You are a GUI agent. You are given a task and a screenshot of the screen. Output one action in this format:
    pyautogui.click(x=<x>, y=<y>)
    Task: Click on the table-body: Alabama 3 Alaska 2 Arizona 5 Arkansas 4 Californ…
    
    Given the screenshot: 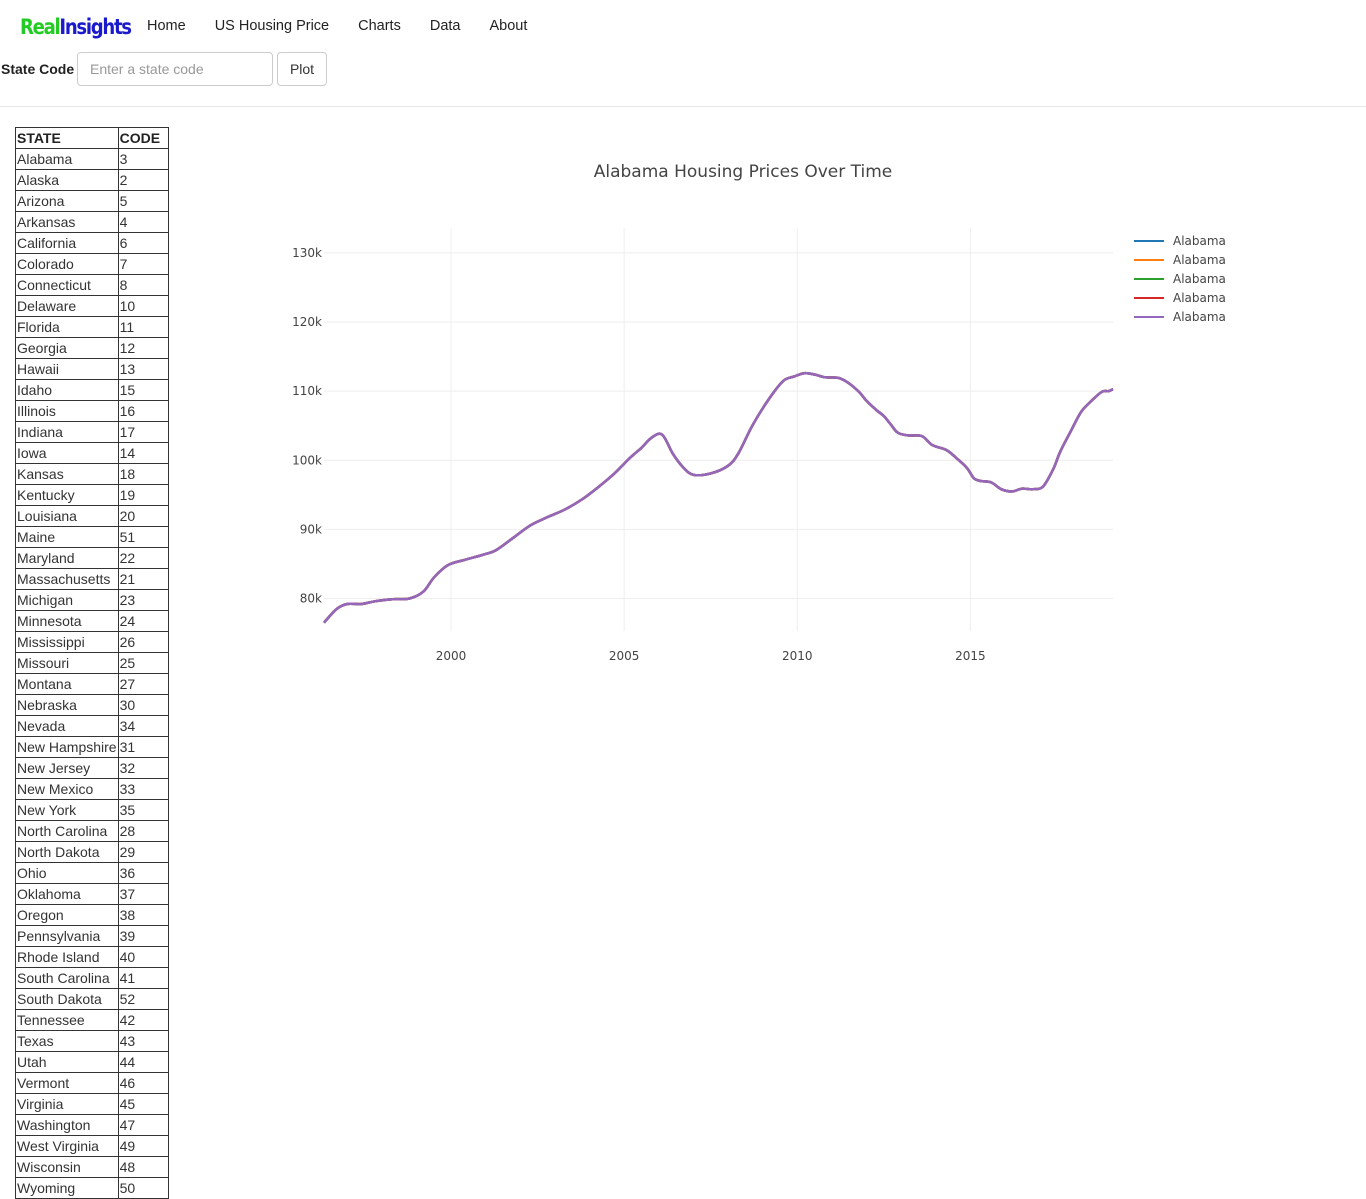 What is the action you would take?
    pyautogui.click(x=92, y=673)
    